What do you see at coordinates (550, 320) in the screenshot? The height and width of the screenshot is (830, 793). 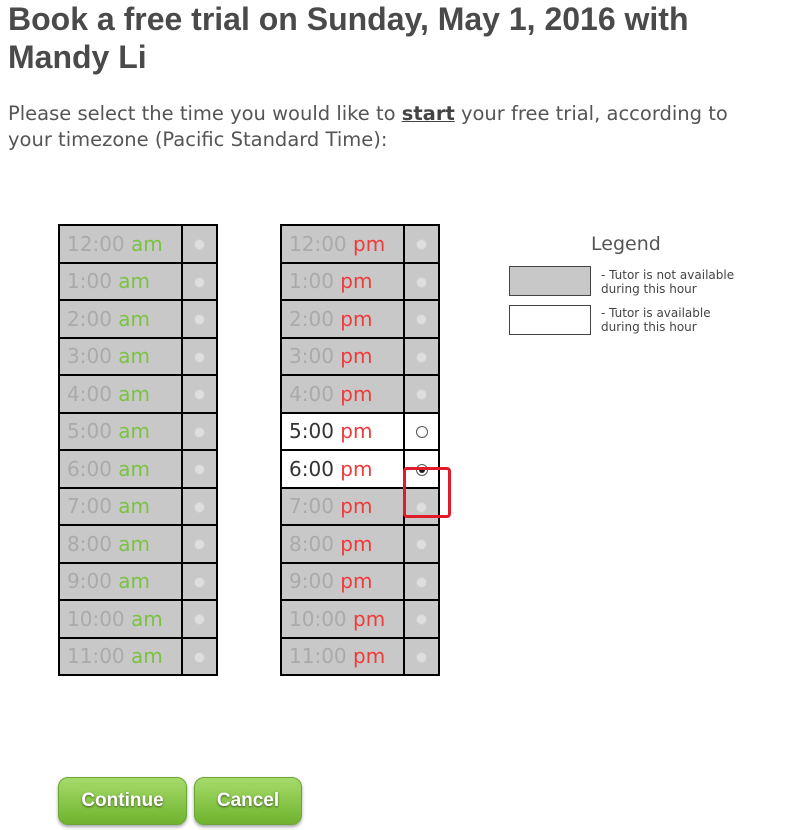 I see `legend-swatch-available` at bounding box center [550, 320].